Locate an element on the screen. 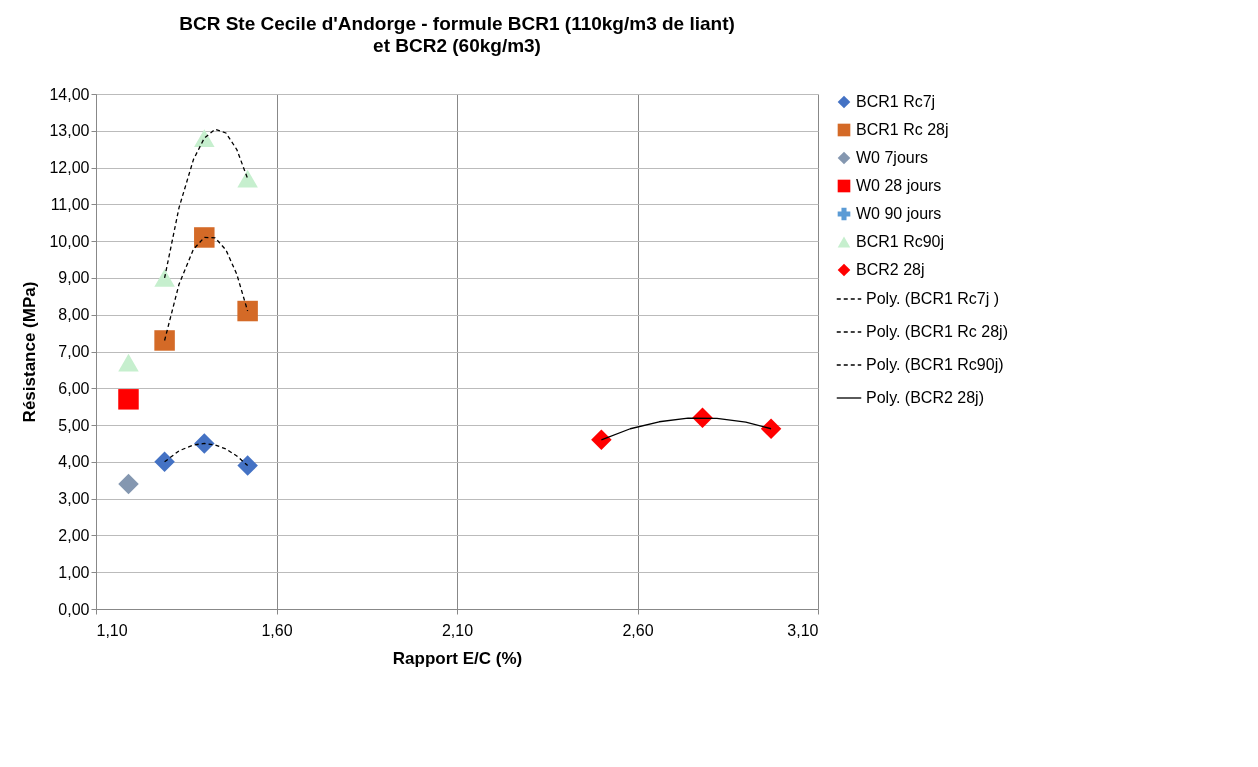 This screenshot has height=767, width=1258. legend-label: BCR1 Rc7j is located at coordinates (896, 101).